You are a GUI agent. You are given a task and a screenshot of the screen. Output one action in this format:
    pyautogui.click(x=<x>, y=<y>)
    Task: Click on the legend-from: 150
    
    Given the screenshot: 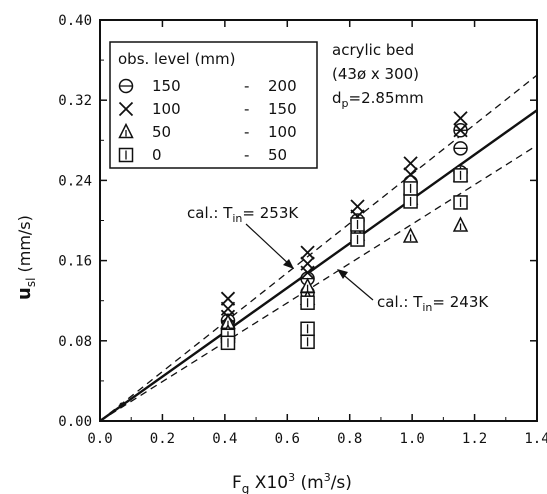 What is the action you would take?
    pyautogui.click(x=166, y=86)
    